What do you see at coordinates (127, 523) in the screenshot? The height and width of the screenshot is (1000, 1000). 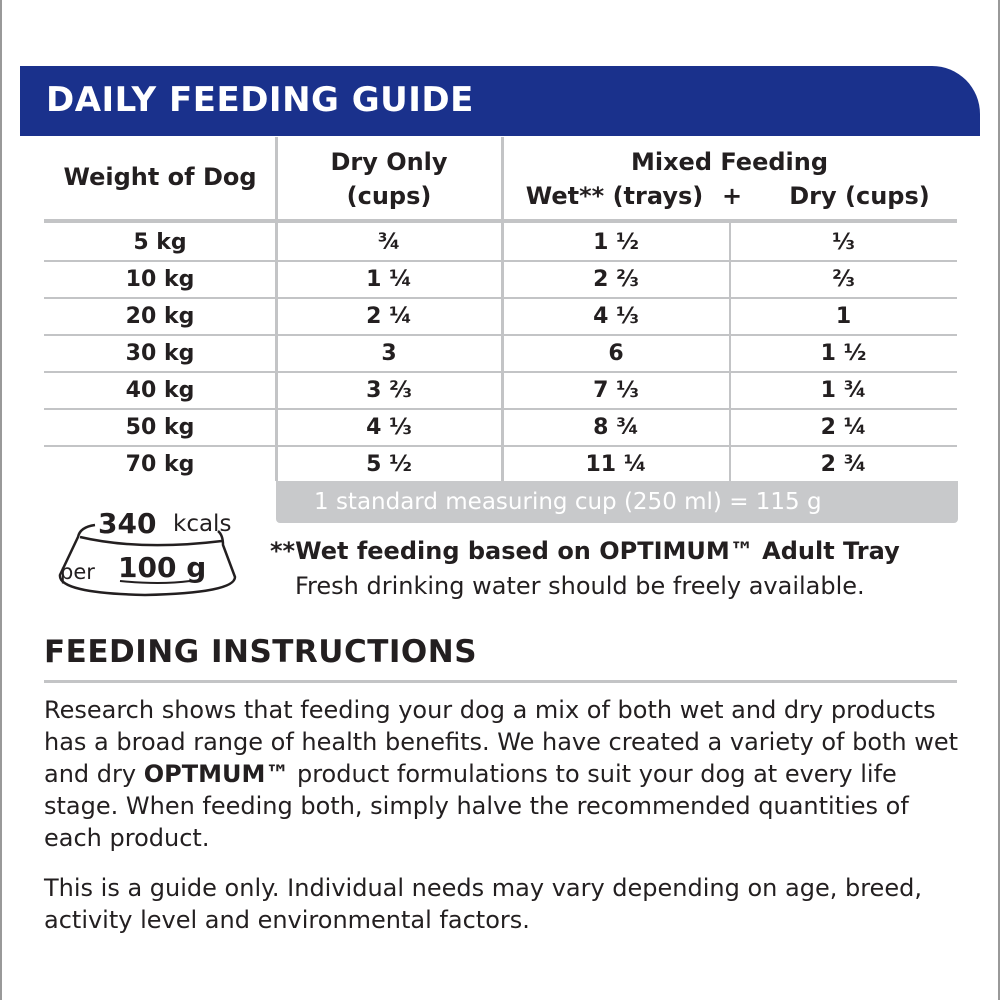 I see `kcal-value: 340` at bounding box center [127, 523].